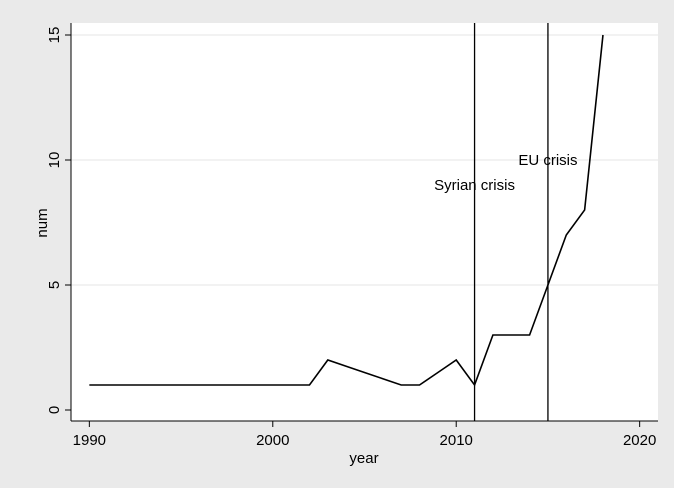 The image size is (674, 488). Describe the element at coordinates (42, 222) in the screenshot. I see `y-axis-label: num` at that location.